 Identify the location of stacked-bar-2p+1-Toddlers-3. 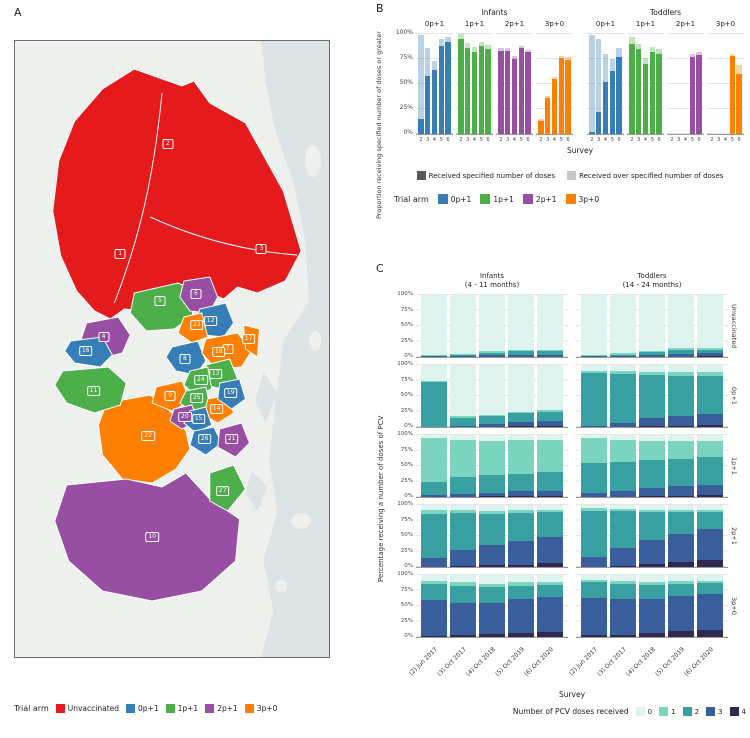
(623, 536).